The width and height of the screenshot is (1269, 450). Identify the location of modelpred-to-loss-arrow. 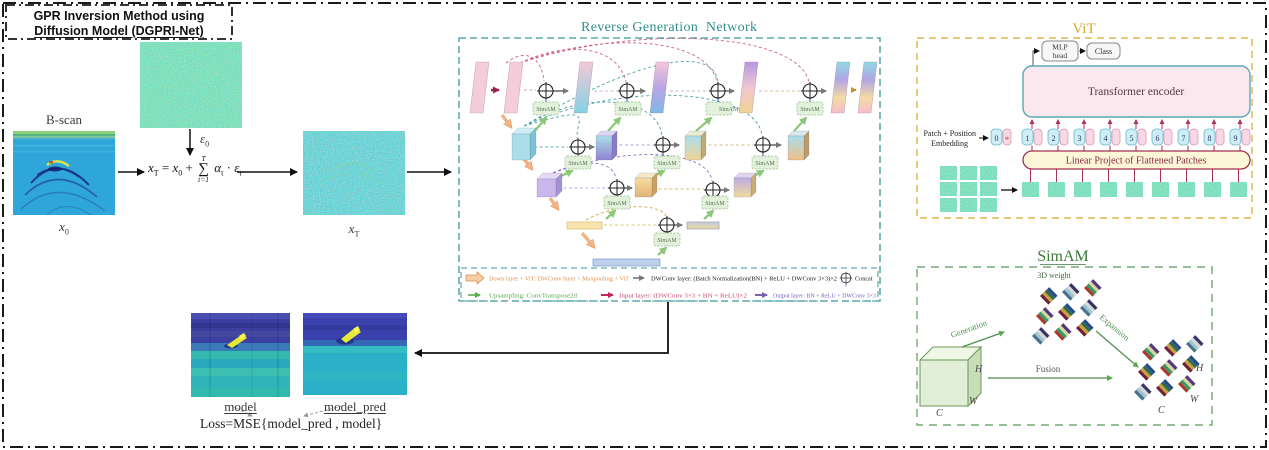
(323, 411).